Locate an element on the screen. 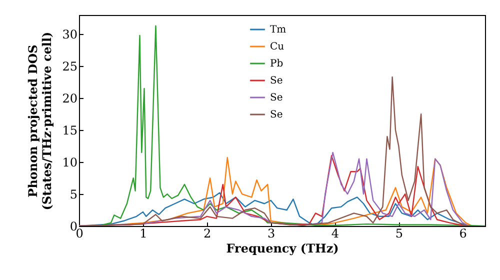 The height and width of the screenshot is (280, 500). y-tick-label: 20 is located at coordinates (70, 99).